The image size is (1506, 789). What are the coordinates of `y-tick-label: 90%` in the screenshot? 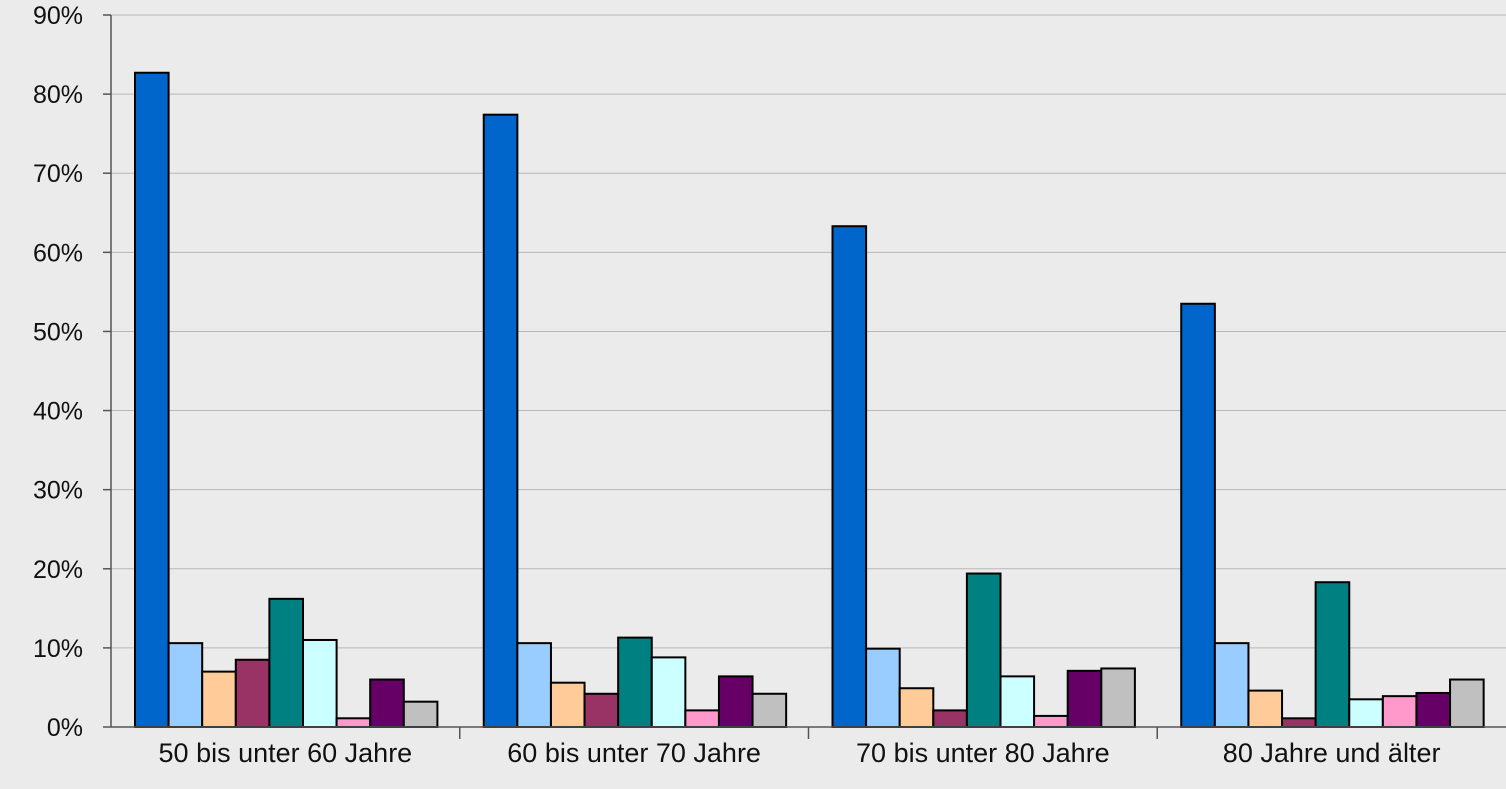 It's located at (58, 16).